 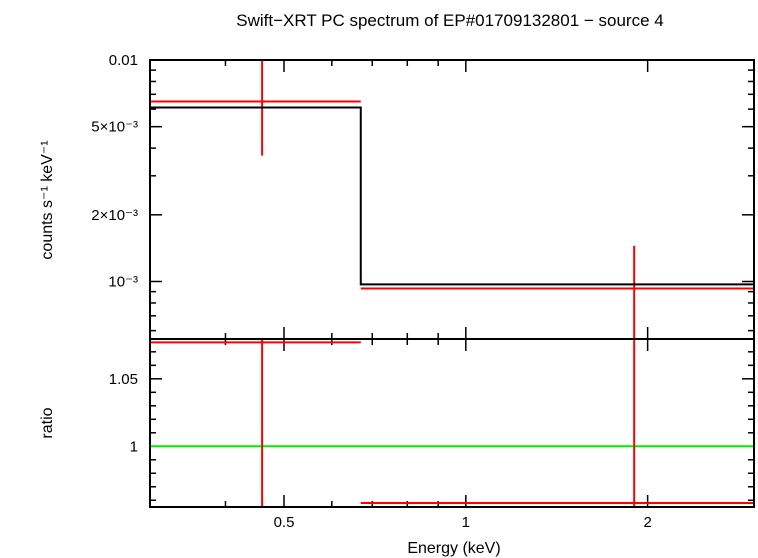 I want to click on x-axis-label: Energy (keV), so click(x=453, y=548).